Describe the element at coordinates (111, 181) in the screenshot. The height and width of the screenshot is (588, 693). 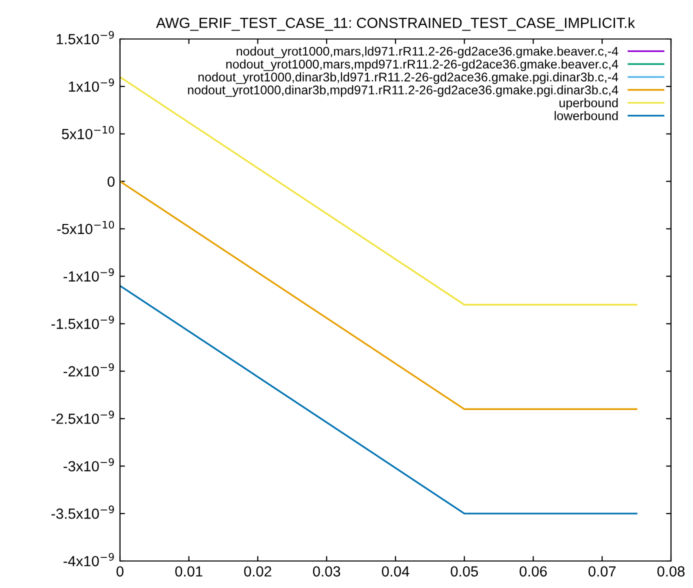
I see `y-tick-label: 0` at that location.